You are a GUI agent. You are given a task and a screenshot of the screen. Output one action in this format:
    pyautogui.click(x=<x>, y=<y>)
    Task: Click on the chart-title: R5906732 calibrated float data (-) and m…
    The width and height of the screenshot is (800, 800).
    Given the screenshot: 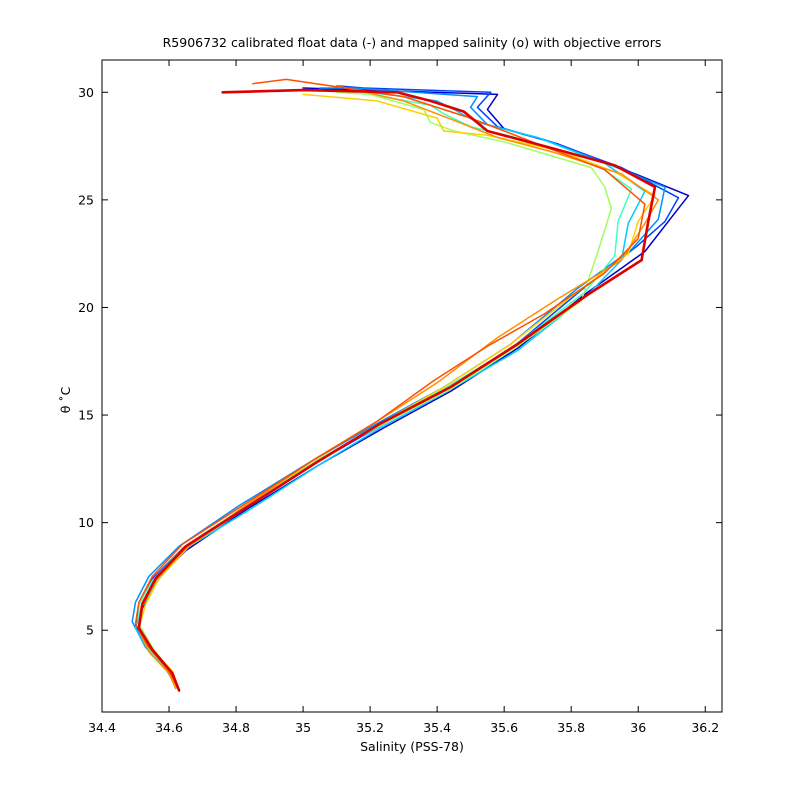 What is the action you would take?
    pyautogui.click(x=412, y=42)
    